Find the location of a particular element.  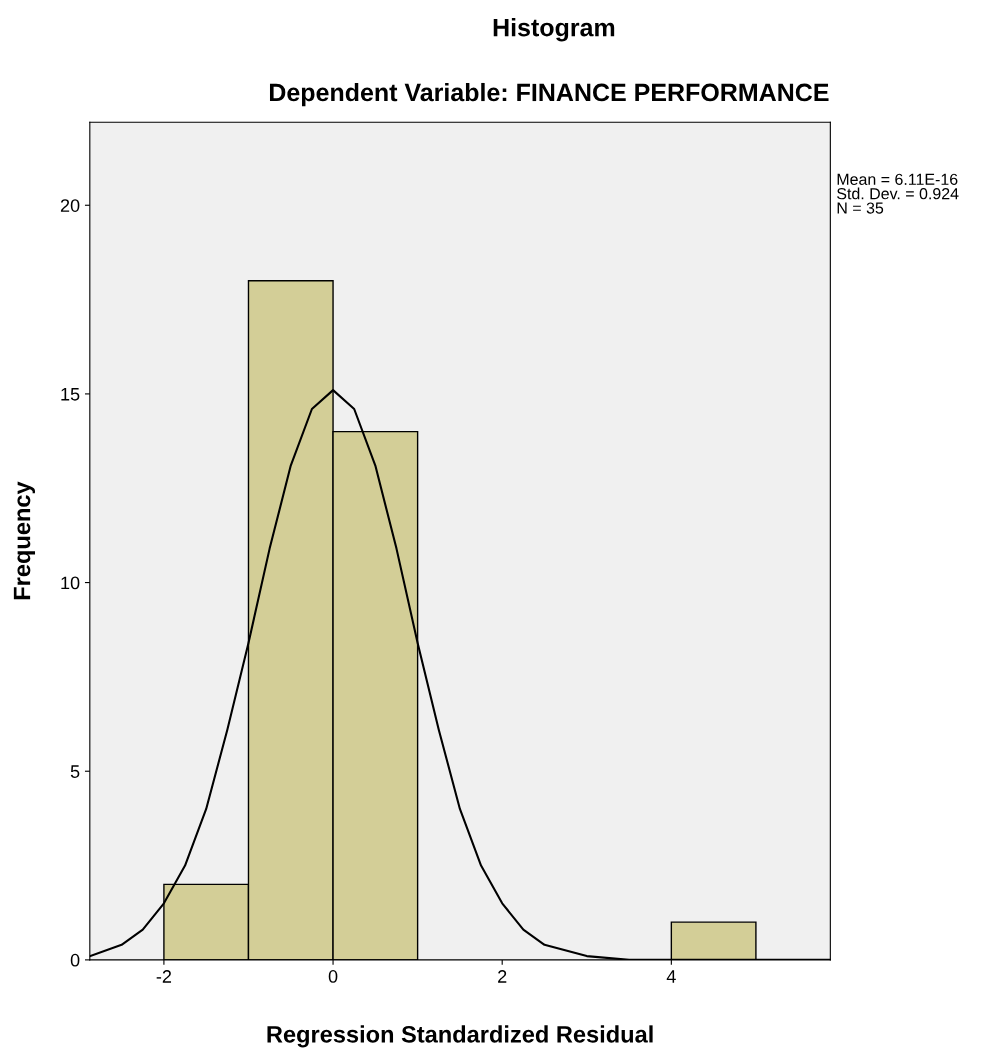

y-axis-title: Frequency is located at coordinates (24, 540).